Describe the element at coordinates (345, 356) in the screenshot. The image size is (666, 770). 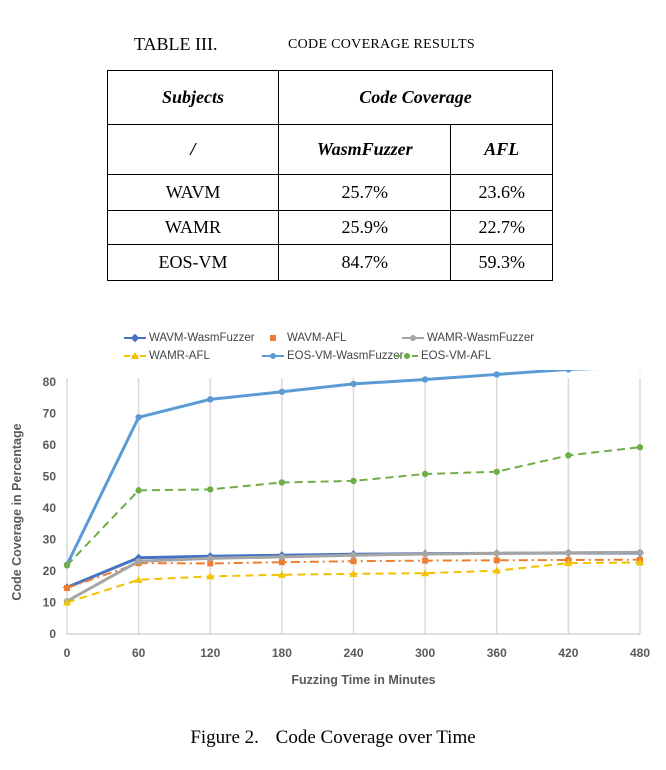
I see `legend-label: EOS-VM-WasmFuzzer` at that location.